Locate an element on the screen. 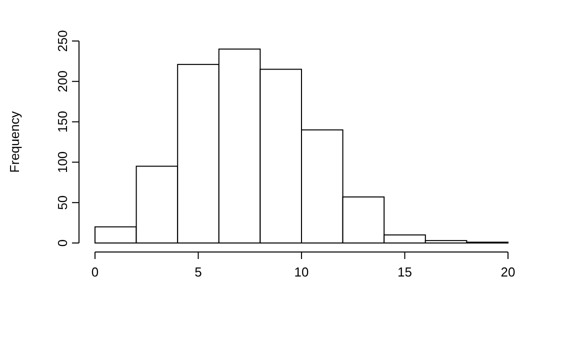 The image size is (565, 349). y-tick-label: 200 is located at coordinates (62, 81).